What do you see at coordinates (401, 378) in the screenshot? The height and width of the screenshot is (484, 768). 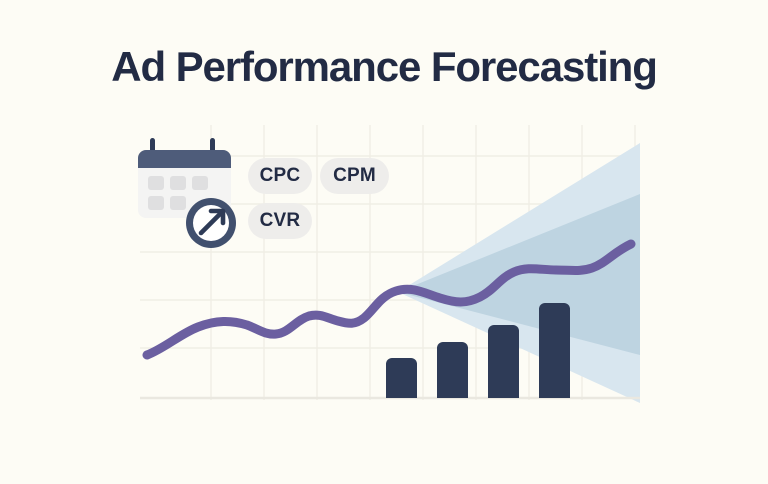 I see `bar-p1` at bounding box center [401, 378].